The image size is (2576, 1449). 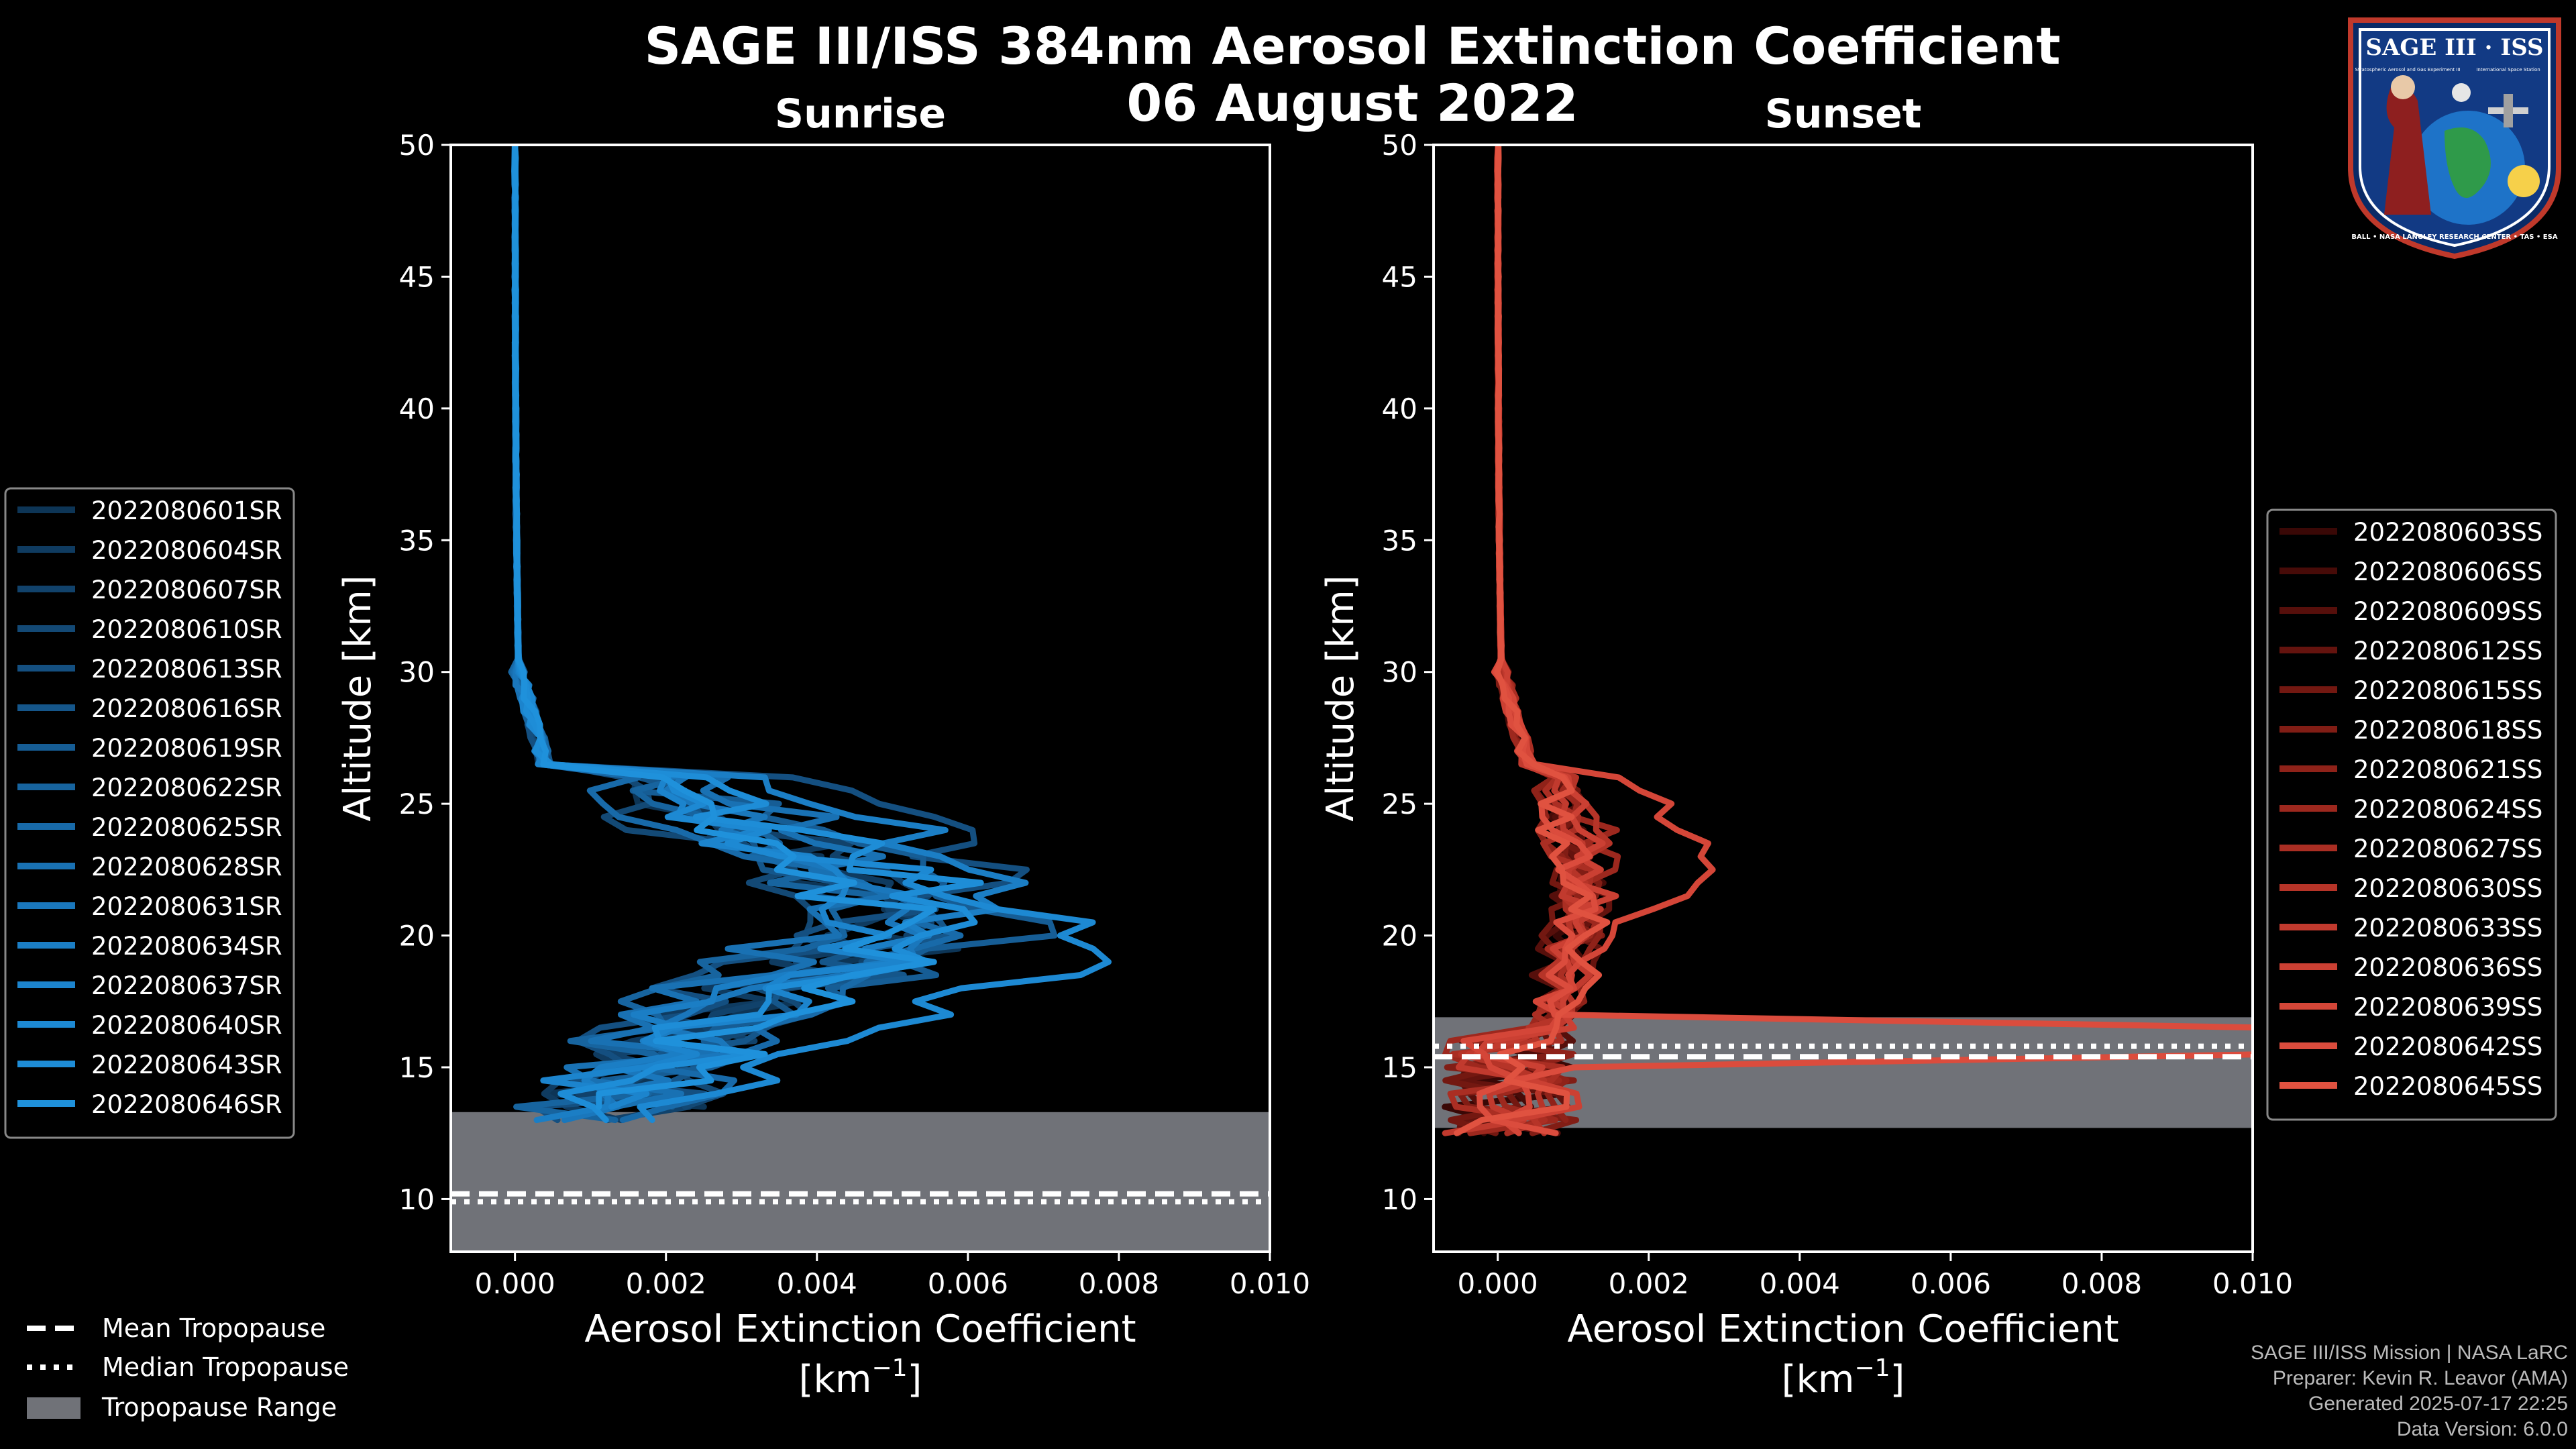 I want to click on legend-label-2022080613SR: 2022080613SR, so click(x=186, y=669).